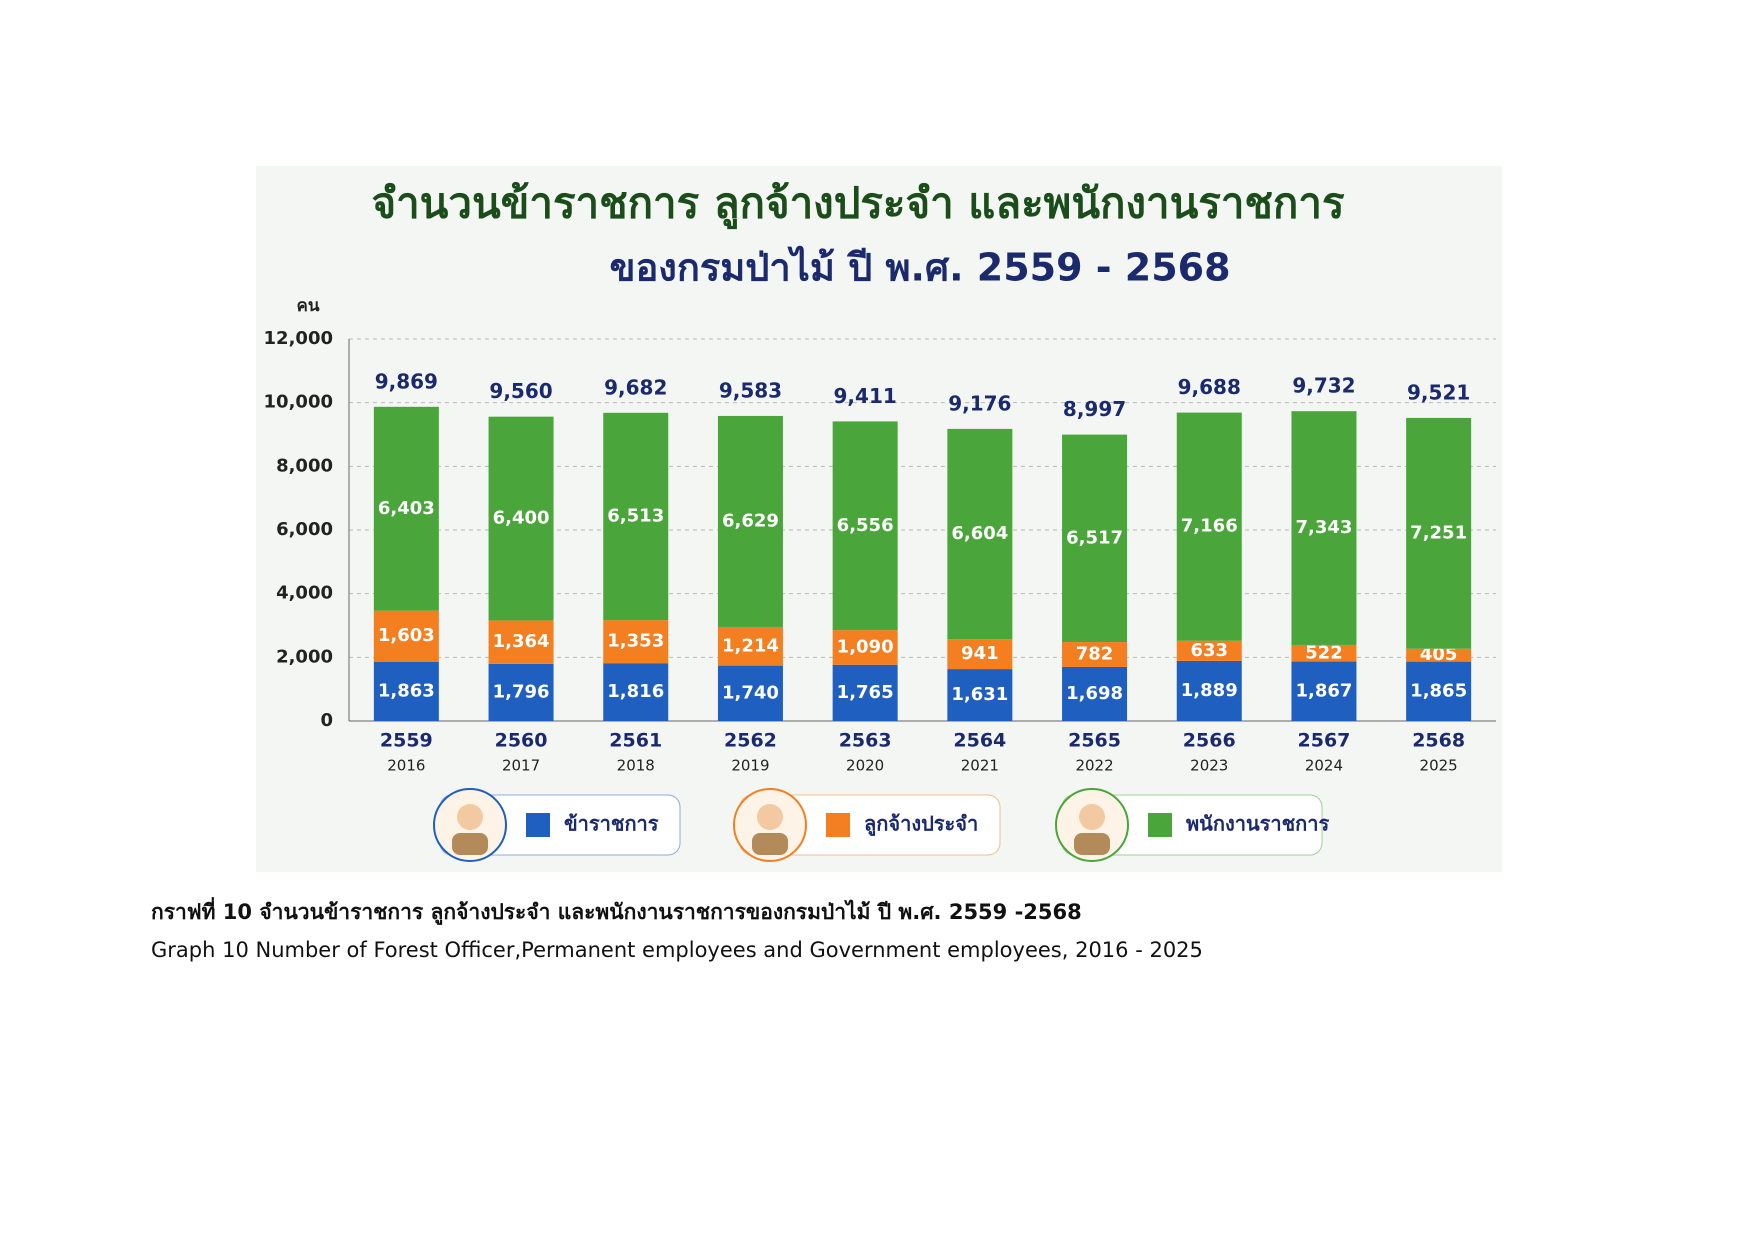  What do you see at coordinates (865, 396) in the screenshot?
I see `total-label: 9,411` at bounding box center [865, 396].